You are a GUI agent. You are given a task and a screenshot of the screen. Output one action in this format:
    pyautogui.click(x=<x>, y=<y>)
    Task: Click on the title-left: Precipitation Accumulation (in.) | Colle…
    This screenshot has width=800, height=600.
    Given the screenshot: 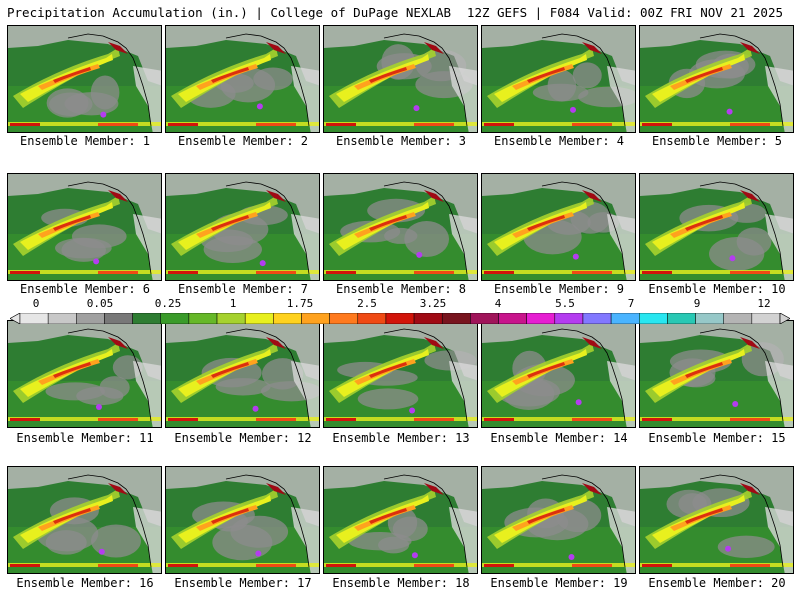 What is the action you would take?
    pyautogui.click(x=229, y=12)
    